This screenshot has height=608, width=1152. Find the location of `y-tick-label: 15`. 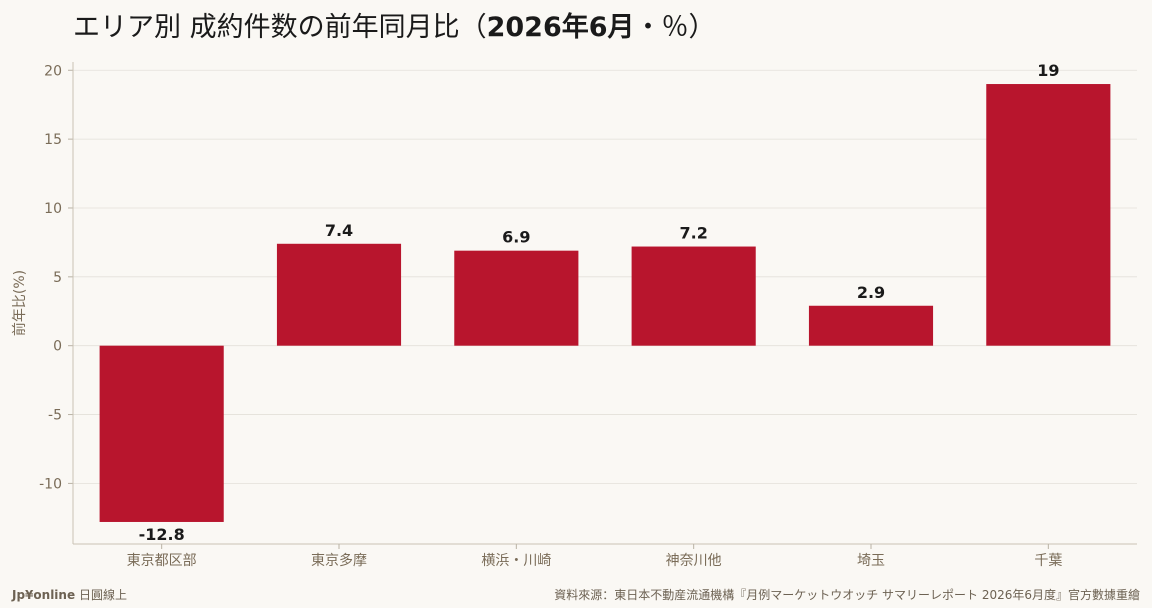

y-tick-label: 15 is located at coordinates (53, 140).